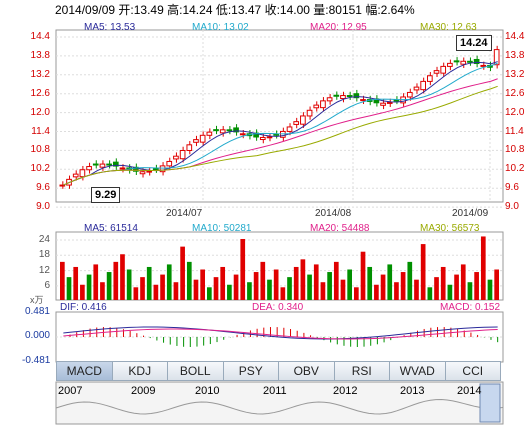  I want to click on tab-boll: BOLL, so click(196, 371).